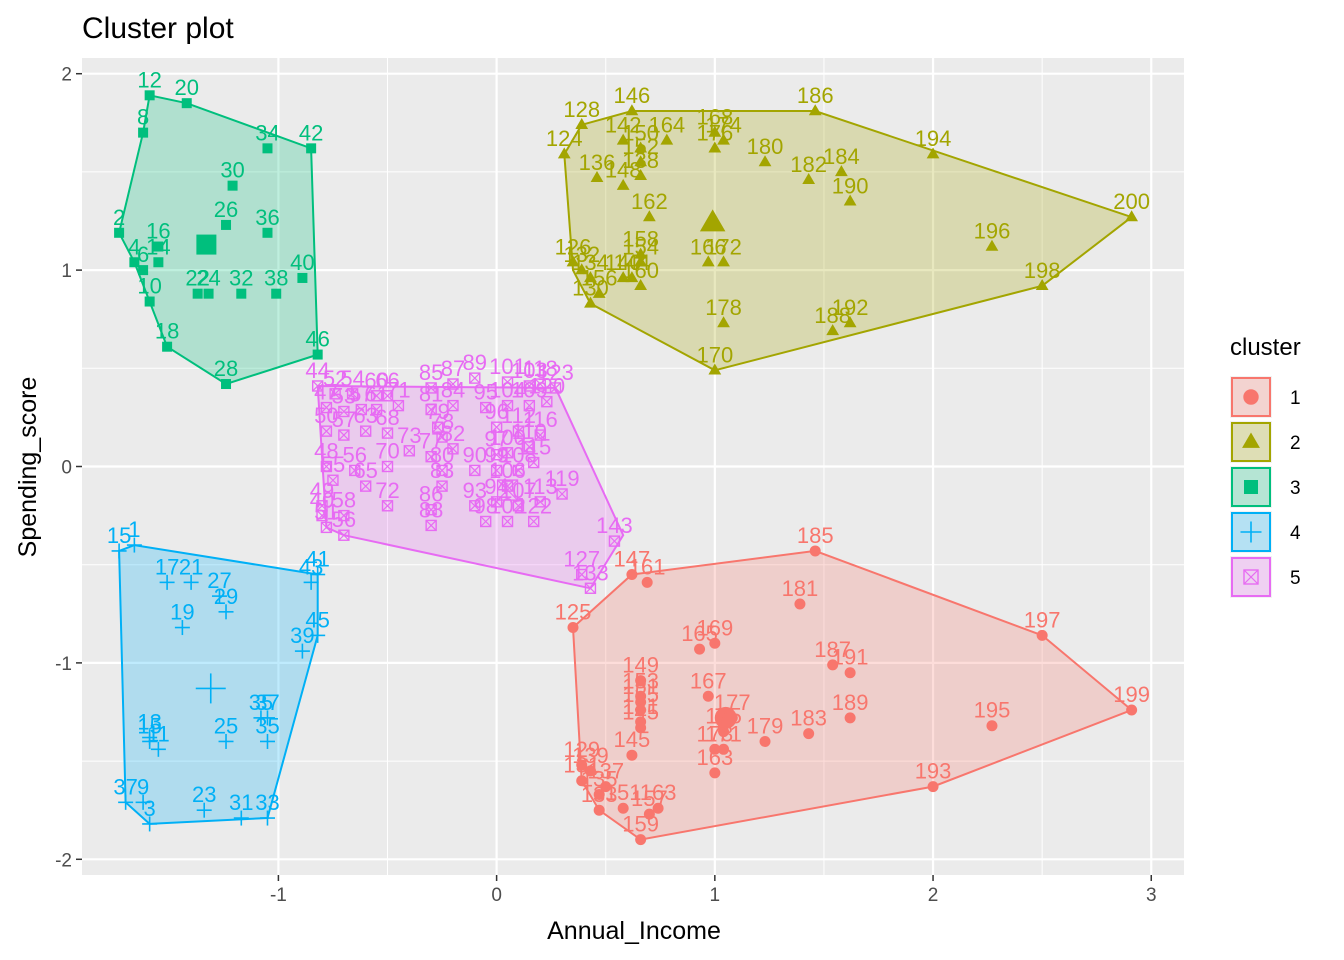 This screenshot has height=960, width=1344. Describe the element at coordinates (850, 657) in the screenshot. I see `cluster-1-point-label: 191` at that location.